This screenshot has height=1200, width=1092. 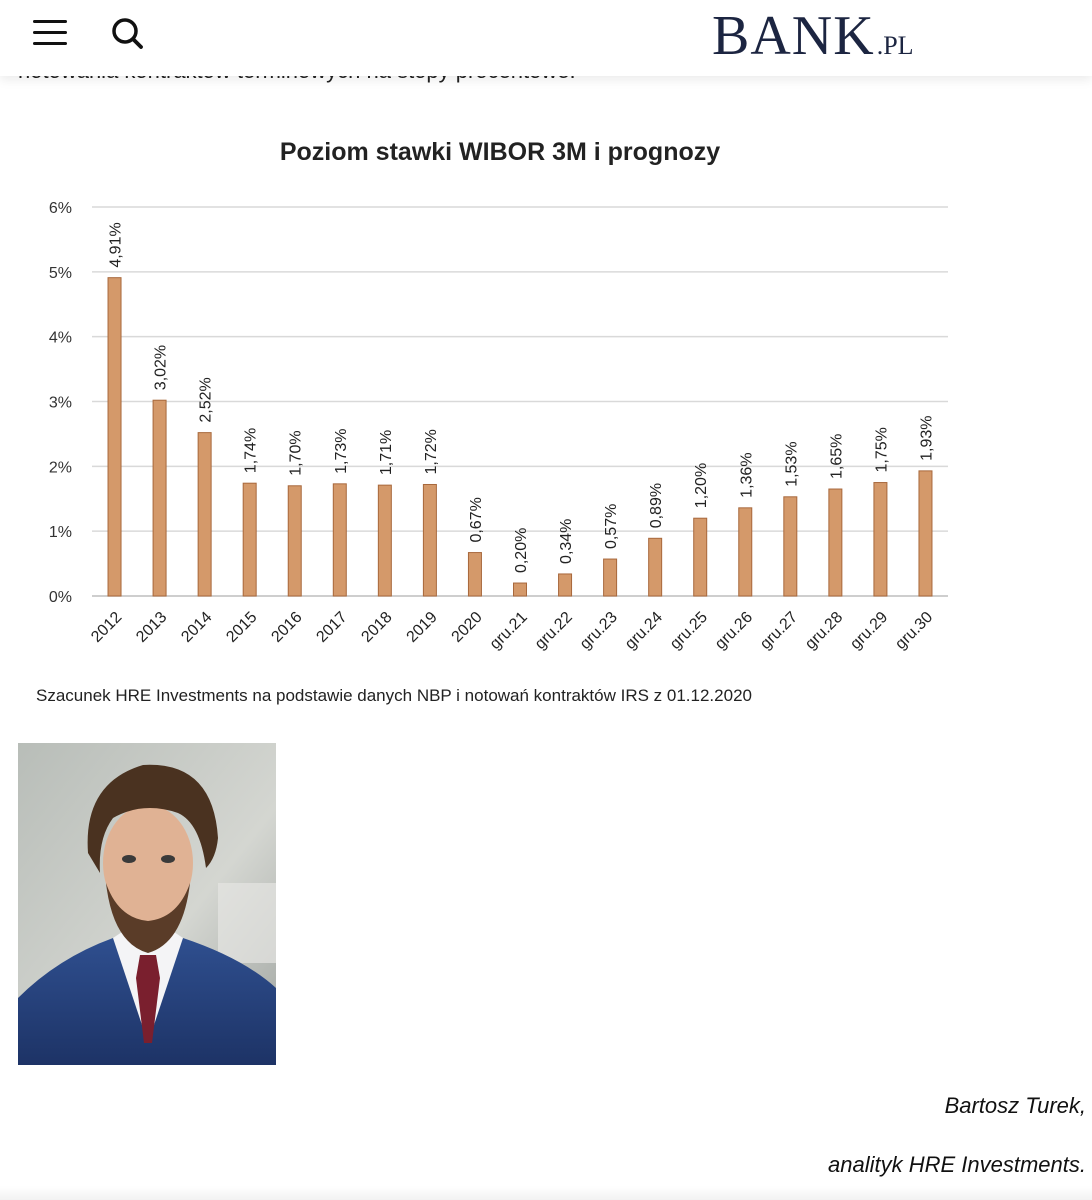 I want to click on site-logo: BANK .PL, so click(x=813, y=35).